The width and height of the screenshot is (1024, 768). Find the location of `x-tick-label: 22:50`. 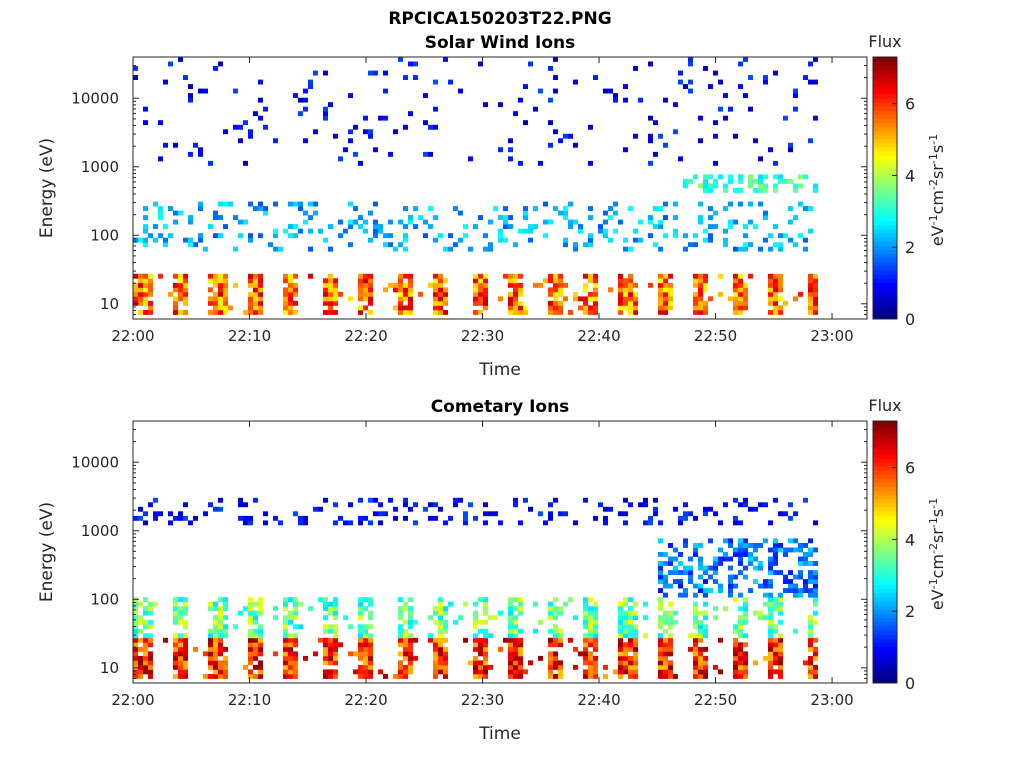

x-tick-label: 22:50 is located at coordinates (715, 700).